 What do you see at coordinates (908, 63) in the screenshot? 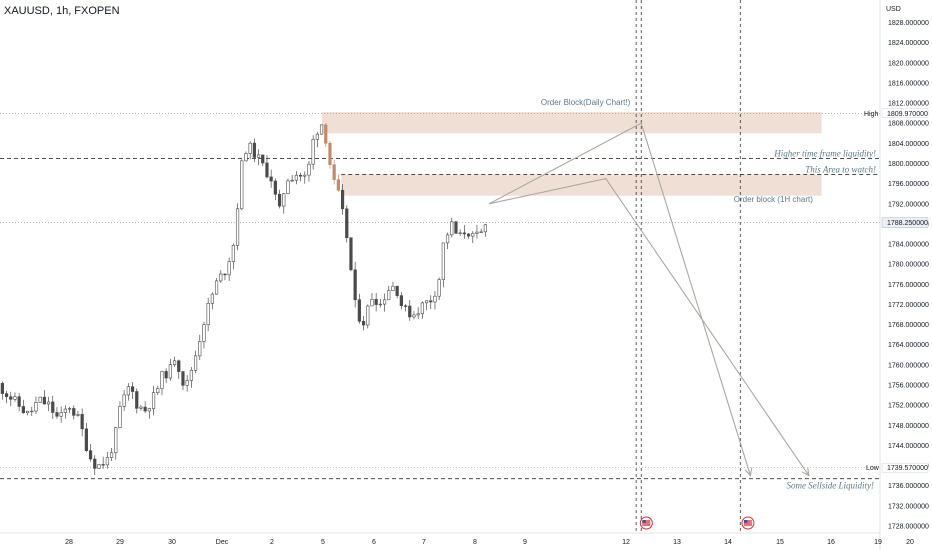
I see `price-tick-label: 1820.000000` at bounding box center [908, 63].